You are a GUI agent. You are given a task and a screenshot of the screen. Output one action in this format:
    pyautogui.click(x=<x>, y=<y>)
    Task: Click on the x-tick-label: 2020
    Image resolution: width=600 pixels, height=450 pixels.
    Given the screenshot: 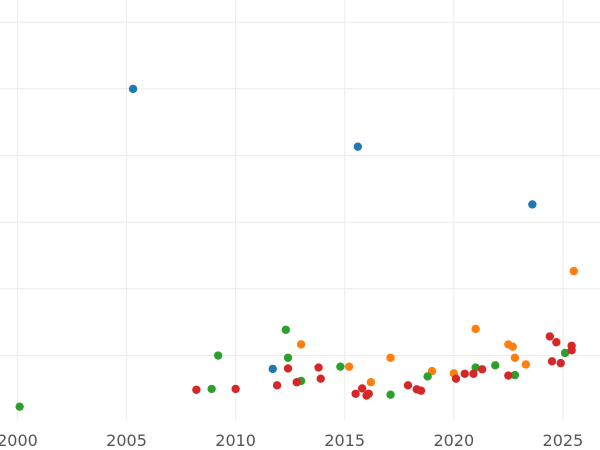 What is the action you would take?
    pyautogui.click(x=453, y=440)
    